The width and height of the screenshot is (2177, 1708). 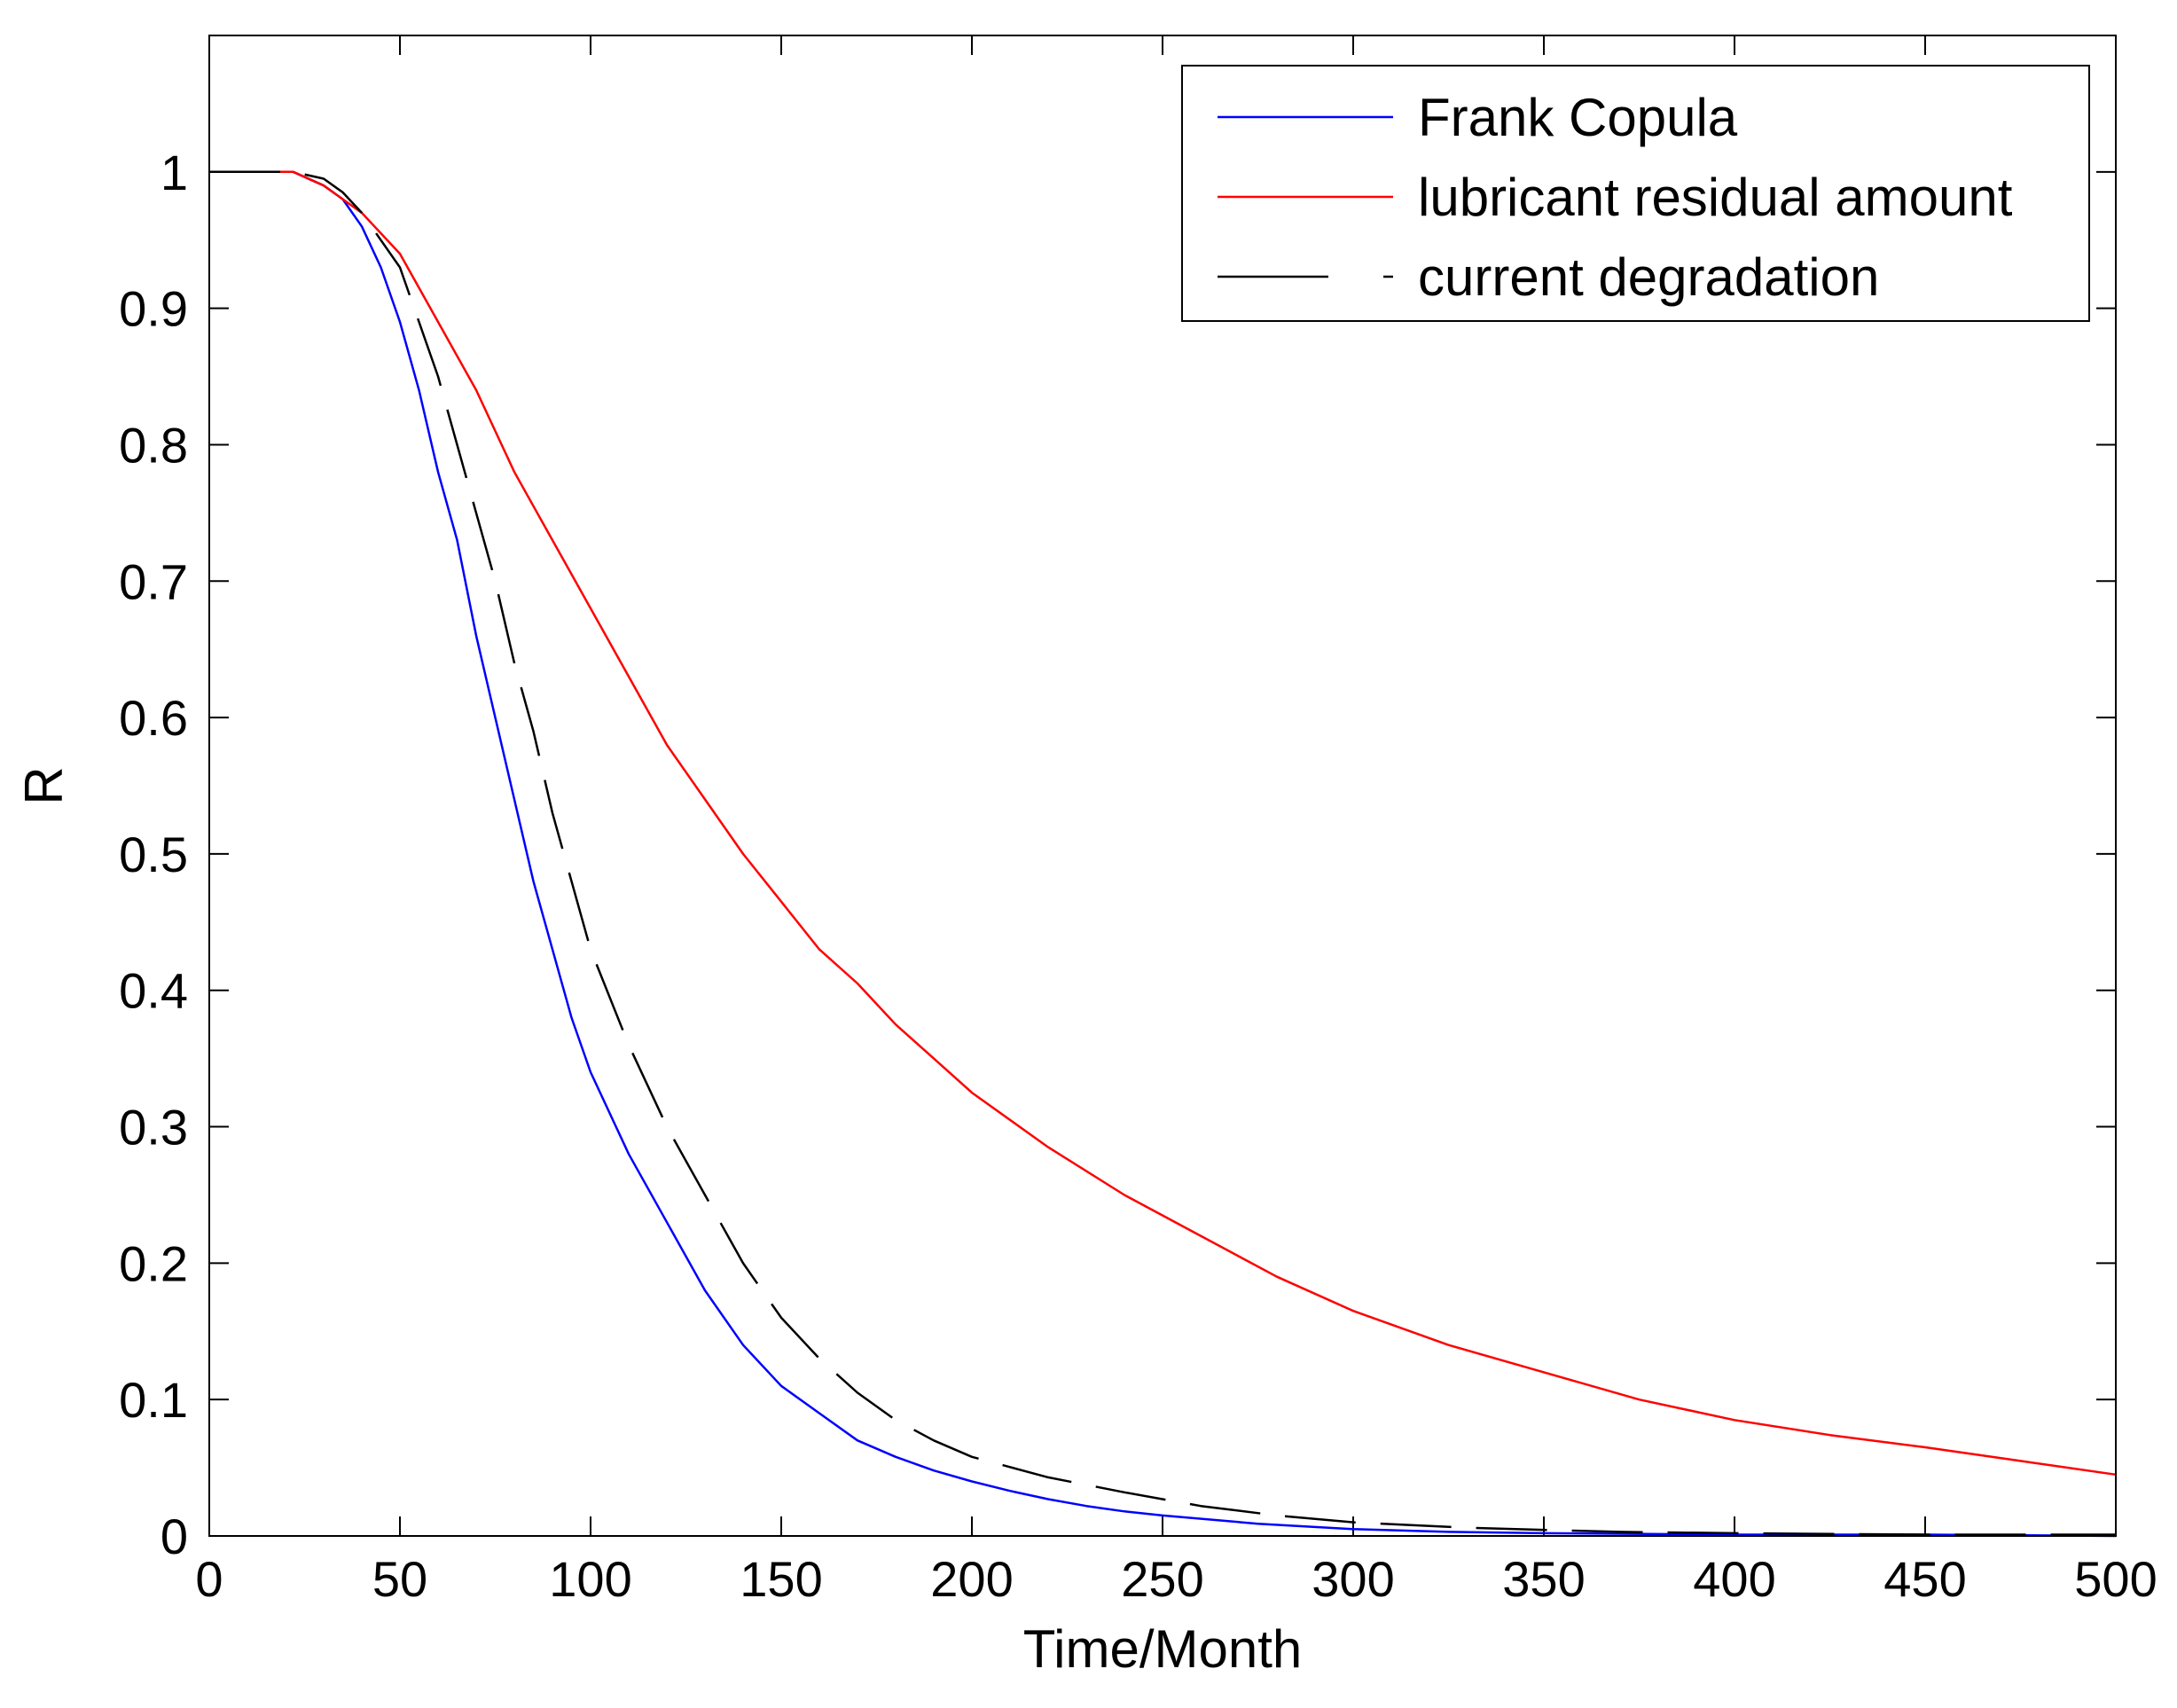 What do you see at coordinates (1162, 1579) in the screenshot?
I see `x-tick-label: 250` at bounding box center [1162, 1579].